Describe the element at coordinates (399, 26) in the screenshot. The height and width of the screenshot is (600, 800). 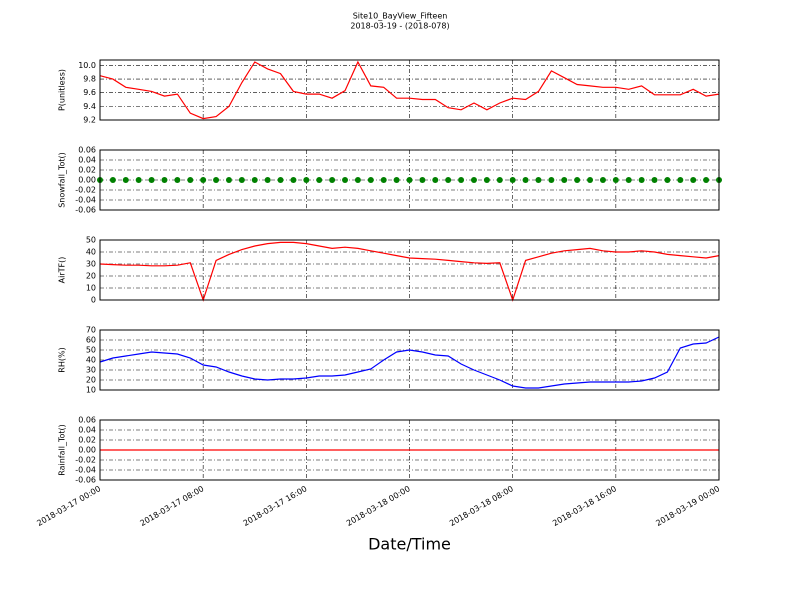
I see `chart-subtitle: 2018-03-19 - (2018-078)` at that location.